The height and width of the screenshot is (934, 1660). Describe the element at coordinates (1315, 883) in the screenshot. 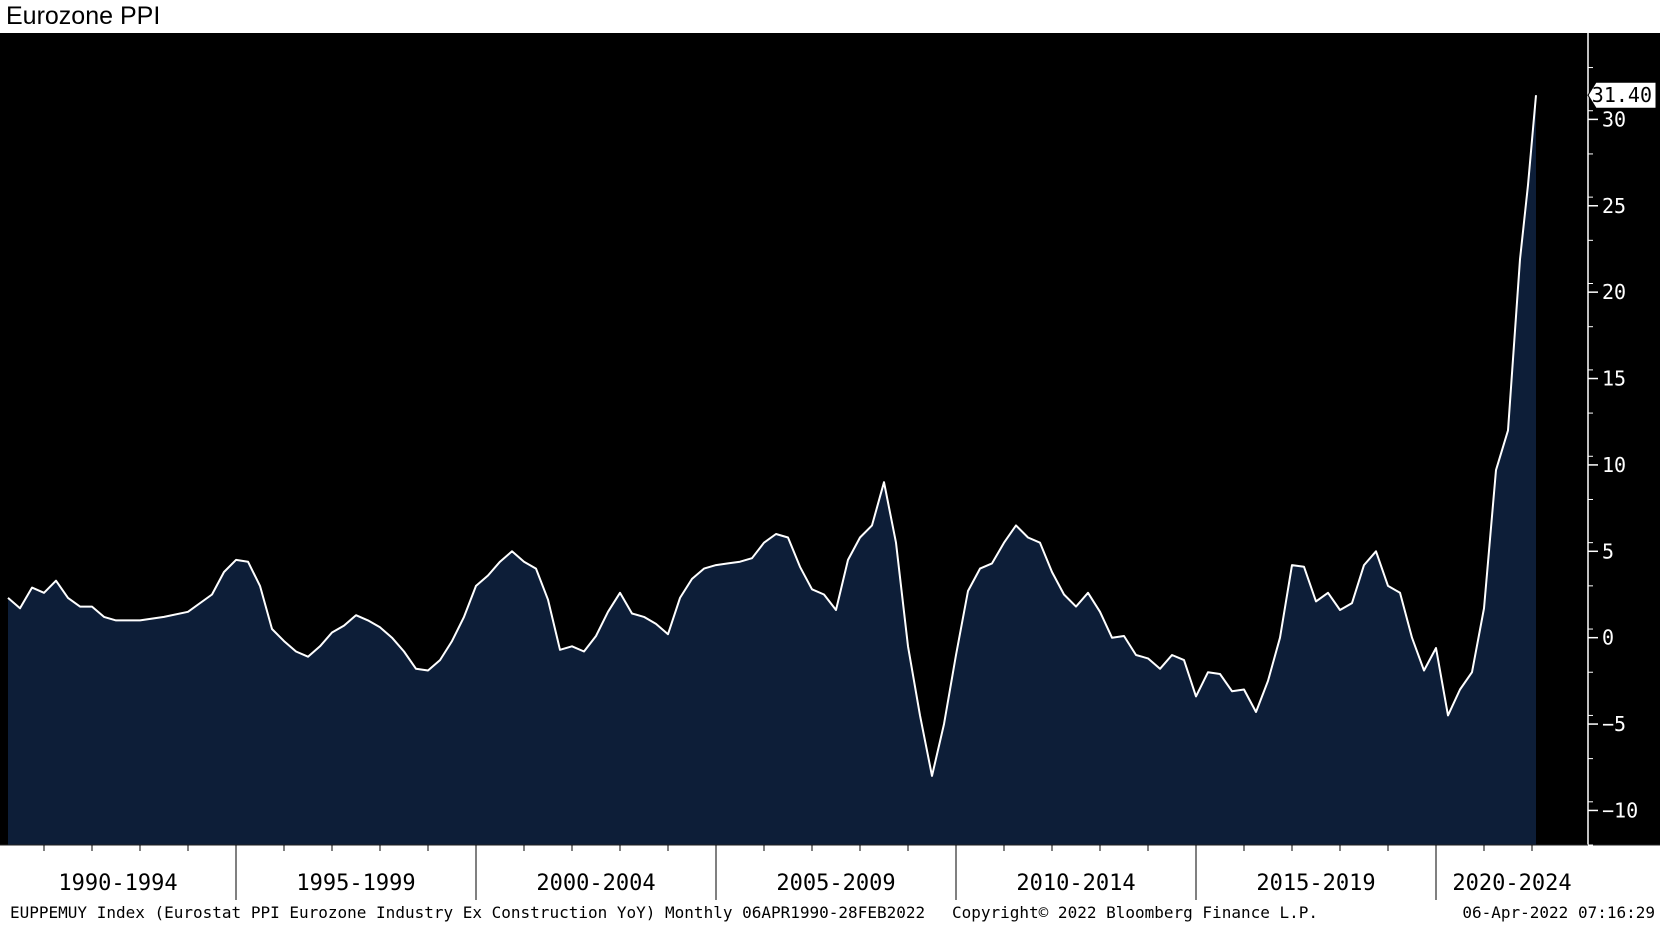

I see `x-group-label: 2015-2019` at that location.